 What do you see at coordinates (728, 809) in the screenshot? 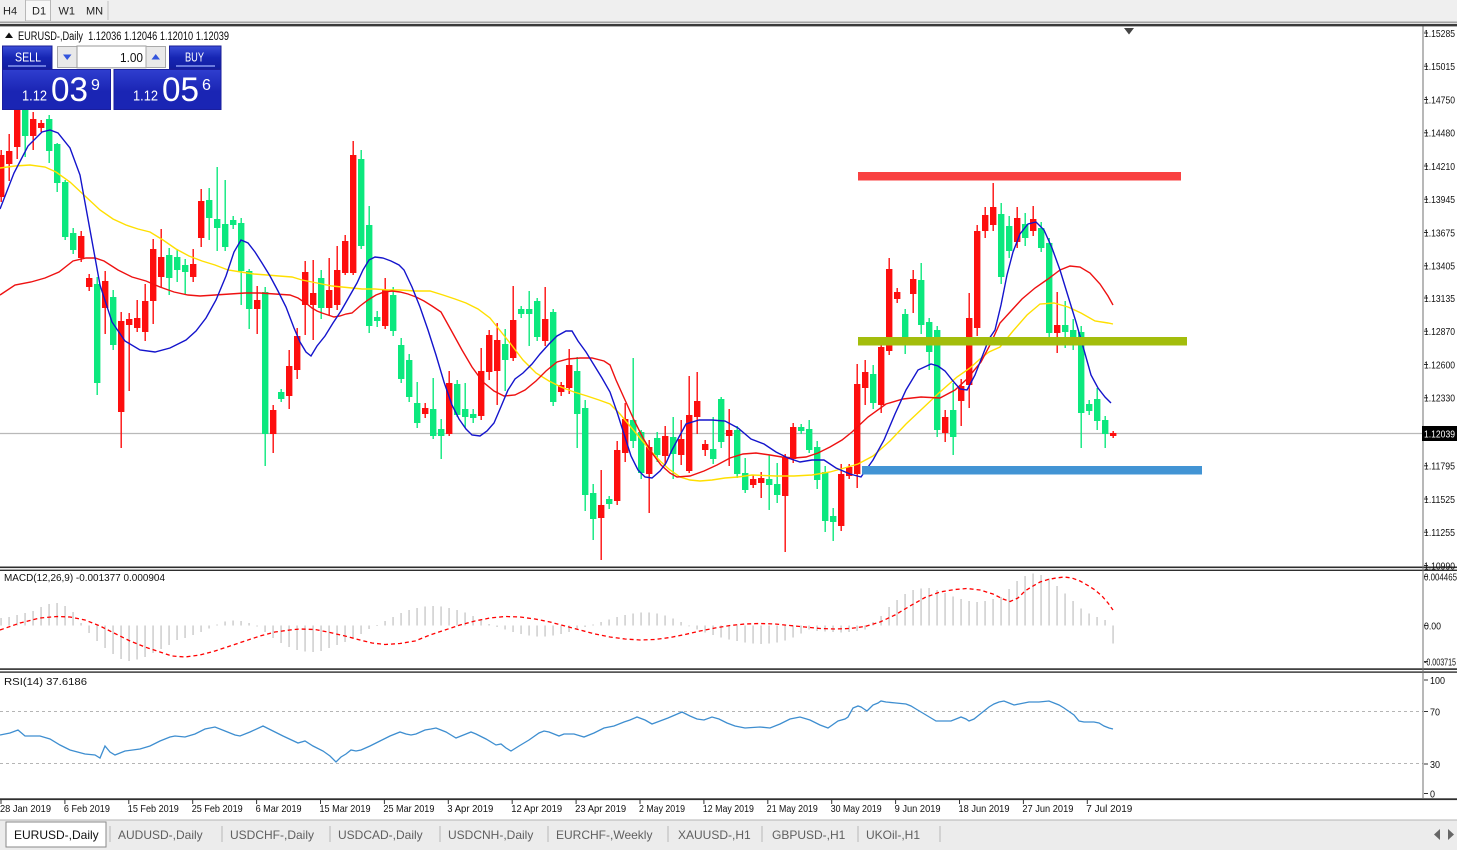
I see `svg-text: 12 May 2019` at bounding box center [728, 809].